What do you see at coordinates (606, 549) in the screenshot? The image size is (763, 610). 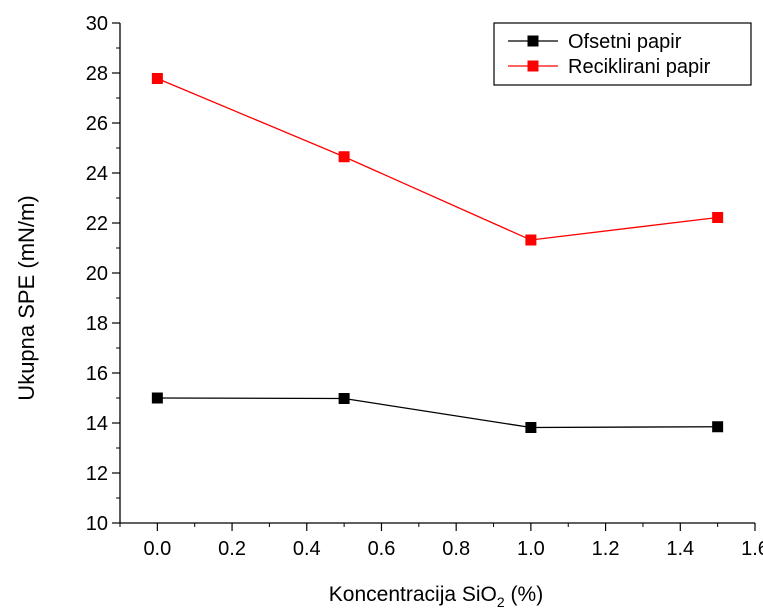 I see `x-tick-label: 1.2` at bounding box center [606, 549].